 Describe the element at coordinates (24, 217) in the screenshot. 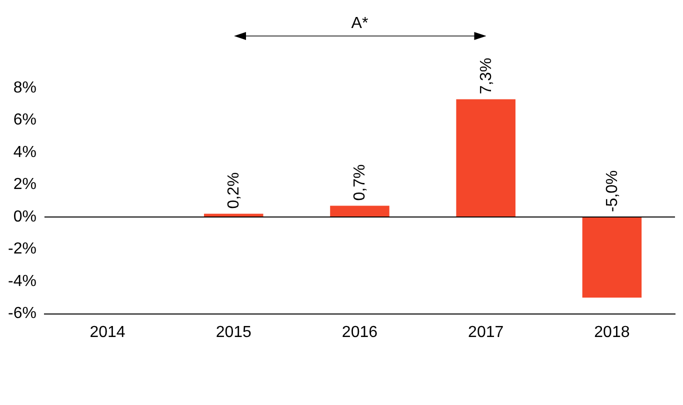

I see `y-tick-label: 0%` at that location.